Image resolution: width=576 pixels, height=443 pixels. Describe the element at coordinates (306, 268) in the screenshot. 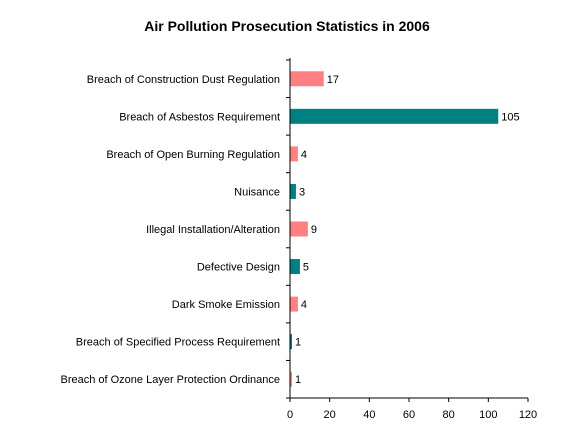

I see `data-label: 5` at that location.